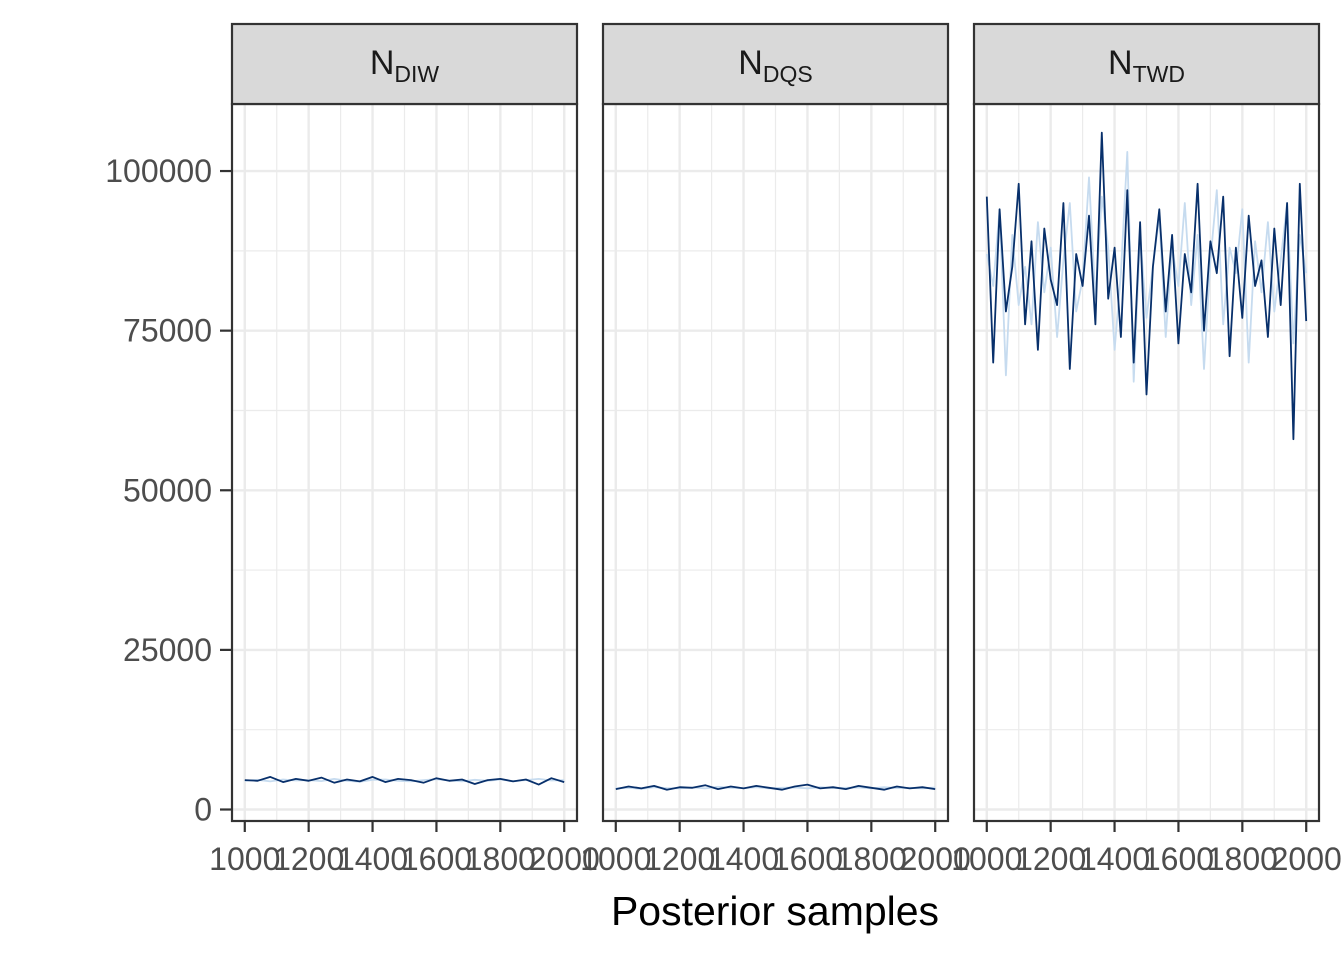 The width and height of the screenshot is (1344, 965). I want to click on facet-strip-label: NDQS, so click(775, 65).